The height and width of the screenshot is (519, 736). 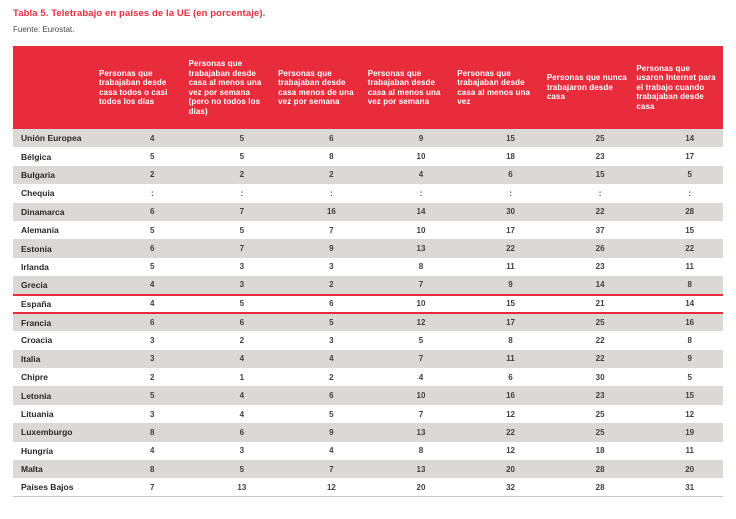 What do you see at coordinates (368, 211) in the screenshot?
I see `table-row: Dinamarca 6 7 16 14 30 22 28` at bounding box center [368, 211].